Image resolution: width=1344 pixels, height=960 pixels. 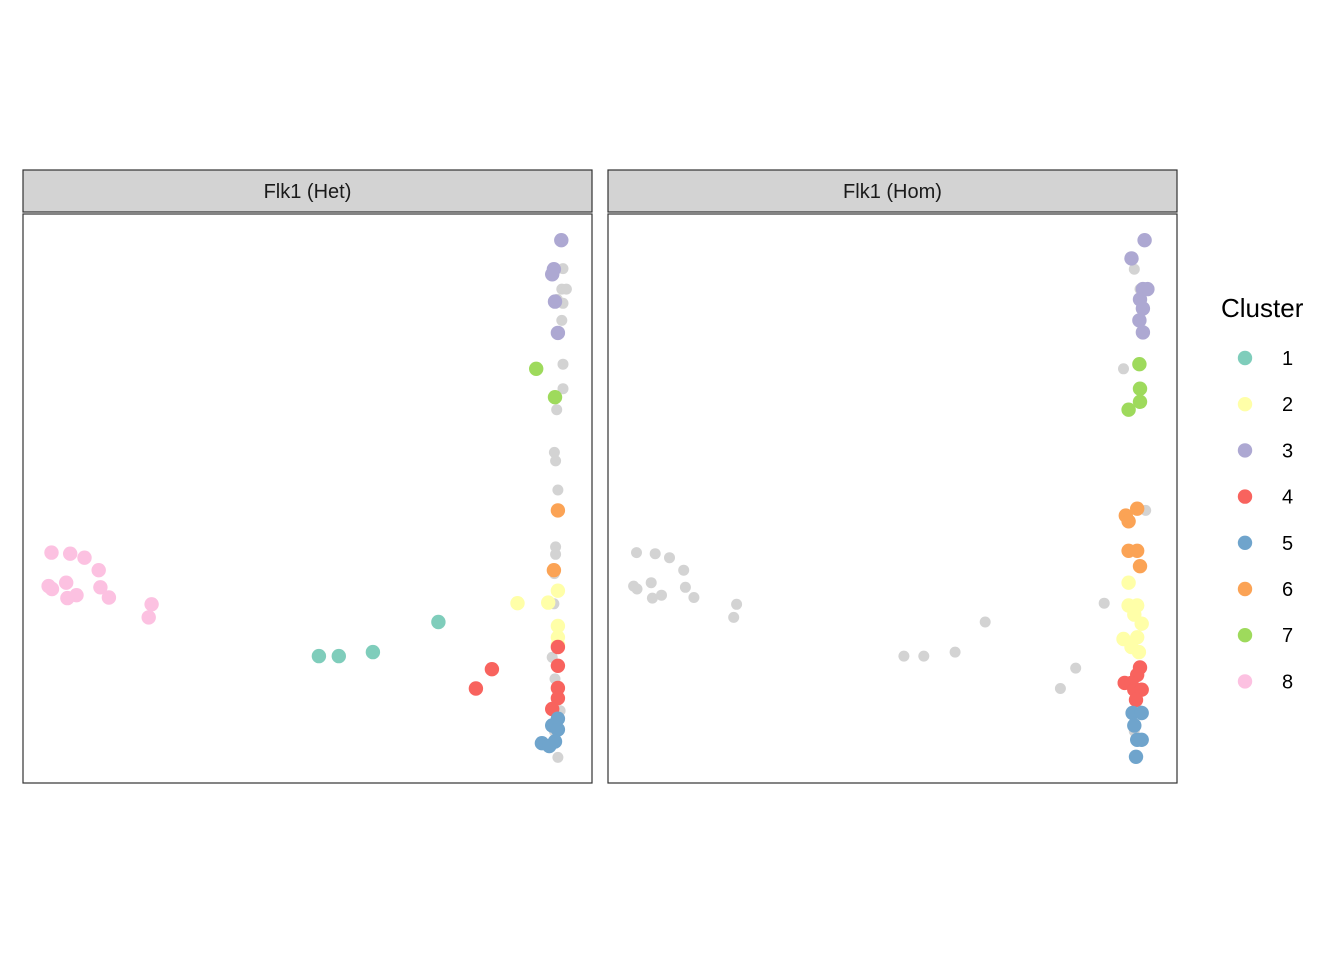 I want to click on legend-item: 4, so click(x=1265, y=498).